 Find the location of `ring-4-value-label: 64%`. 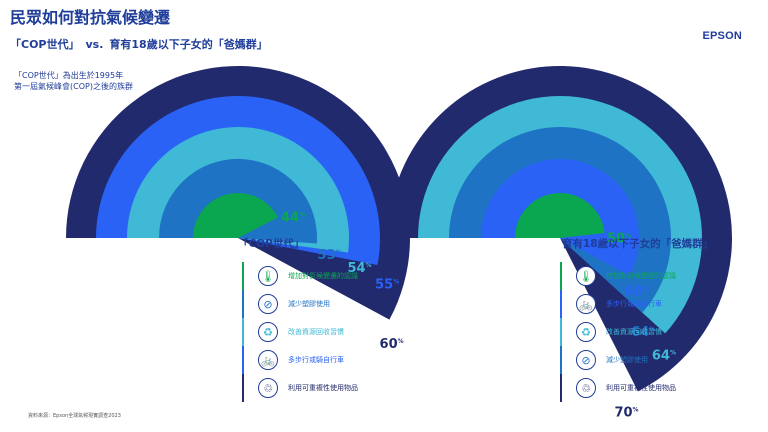

ring-4-value-label: 64% is located at coordinates (664, 355).